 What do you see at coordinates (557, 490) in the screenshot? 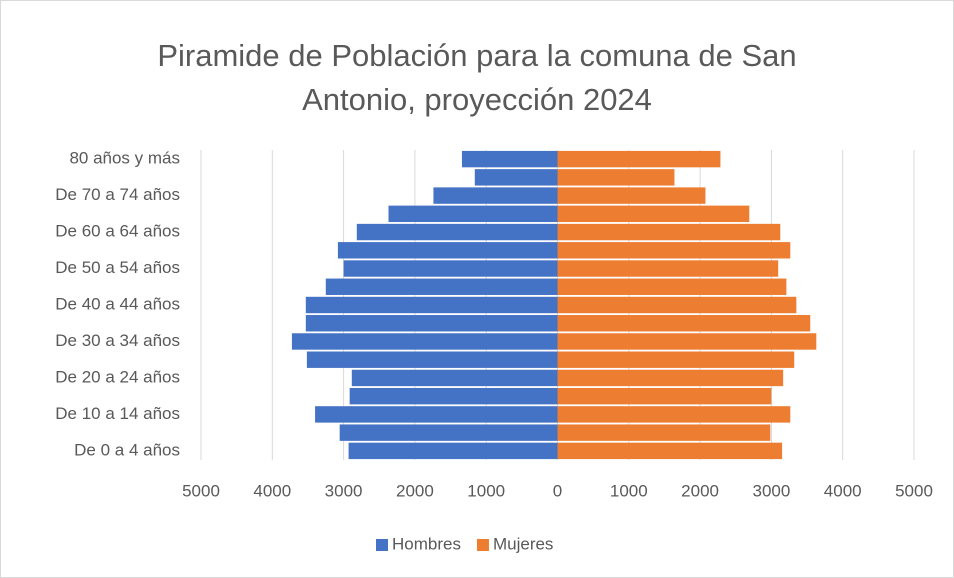
I see `x-tick-label: 0` at bounding box center [557, 490].